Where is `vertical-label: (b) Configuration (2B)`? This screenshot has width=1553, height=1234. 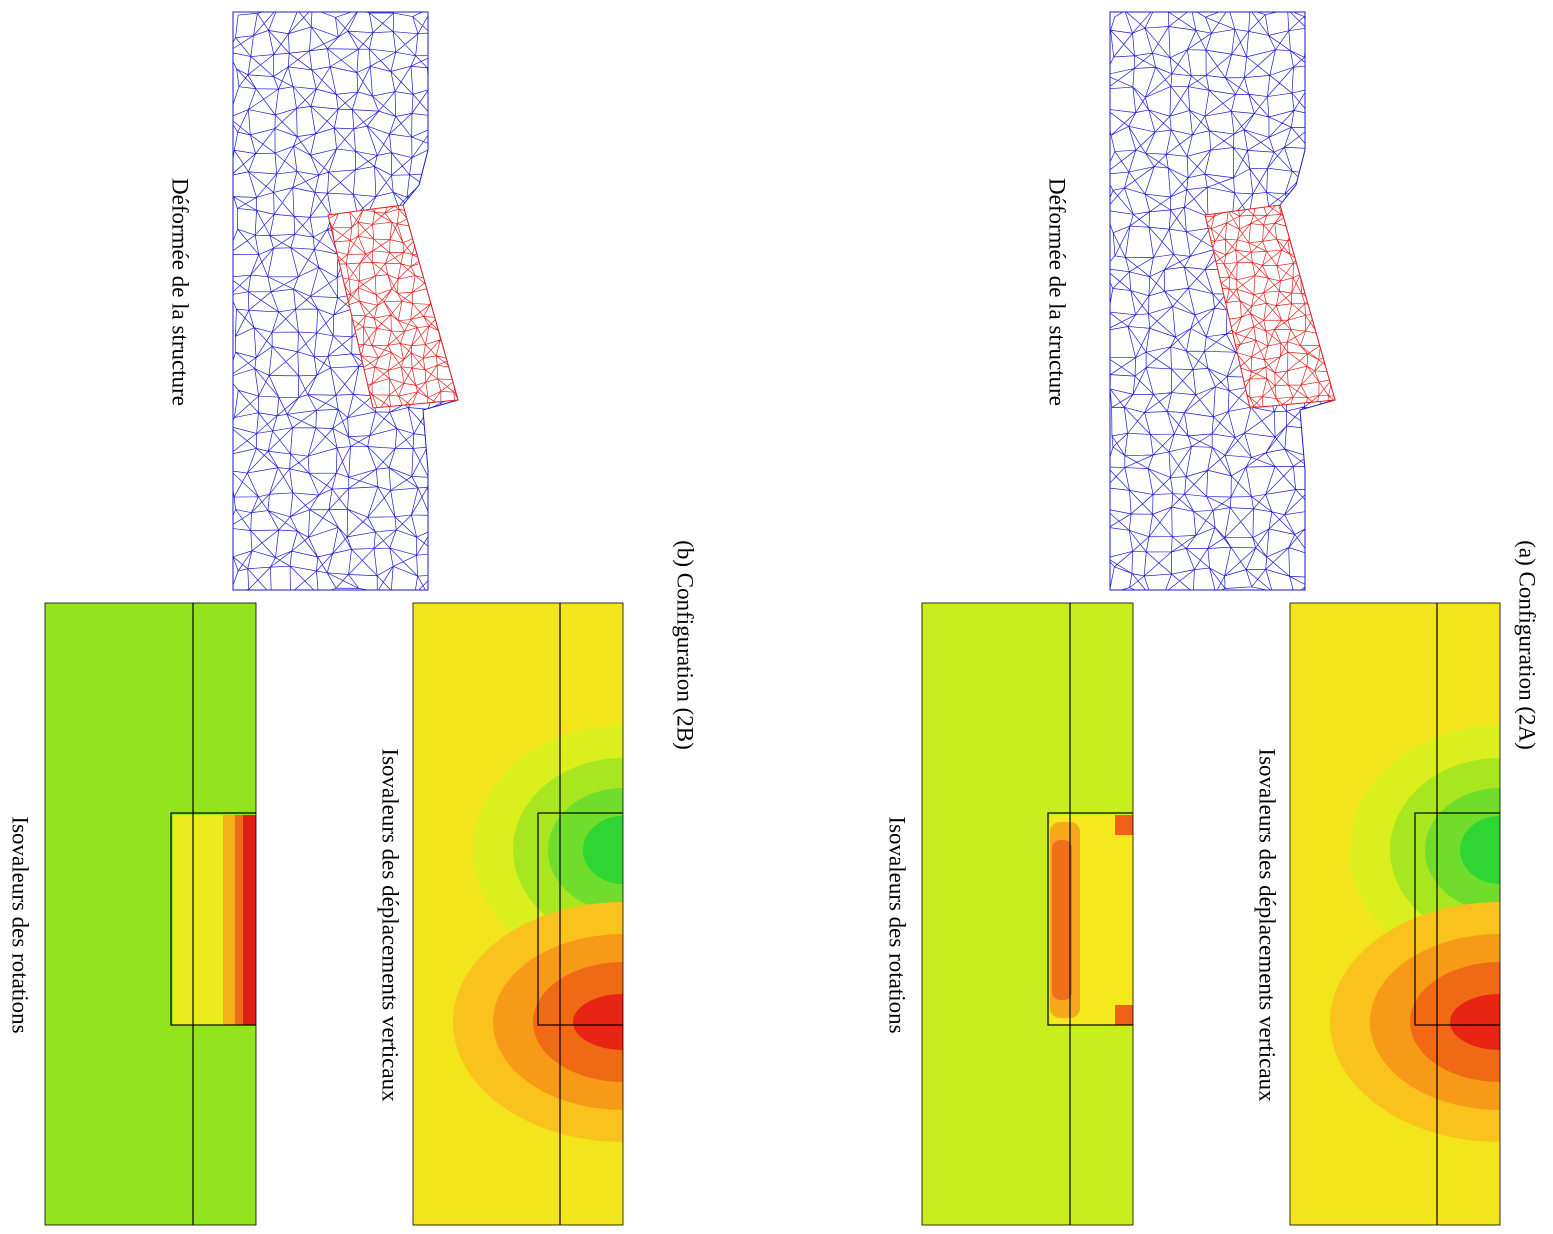 vertical-label: (b) Configuration (2B) is located at coordinates (685, 645).